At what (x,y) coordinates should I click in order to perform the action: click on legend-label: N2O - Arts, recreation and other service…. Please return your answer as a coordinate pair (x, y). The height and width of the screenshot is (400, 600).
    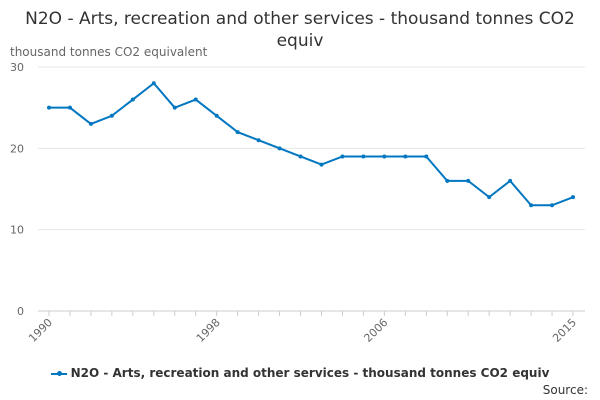
    Looking at the image, I should click on (310, 373).